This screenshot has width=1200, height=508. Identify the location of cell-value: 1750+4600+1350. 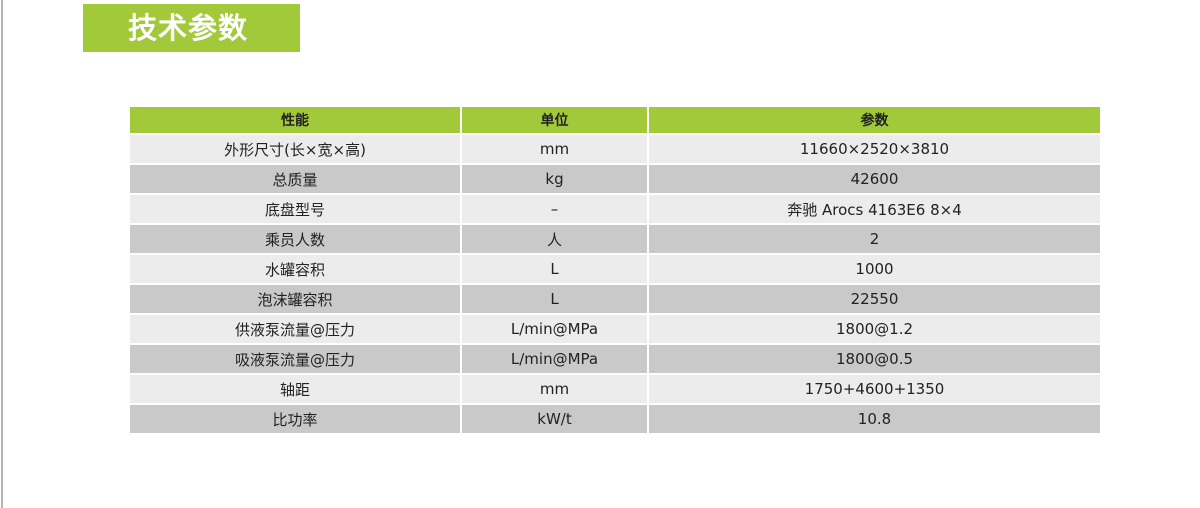
(874, 389).